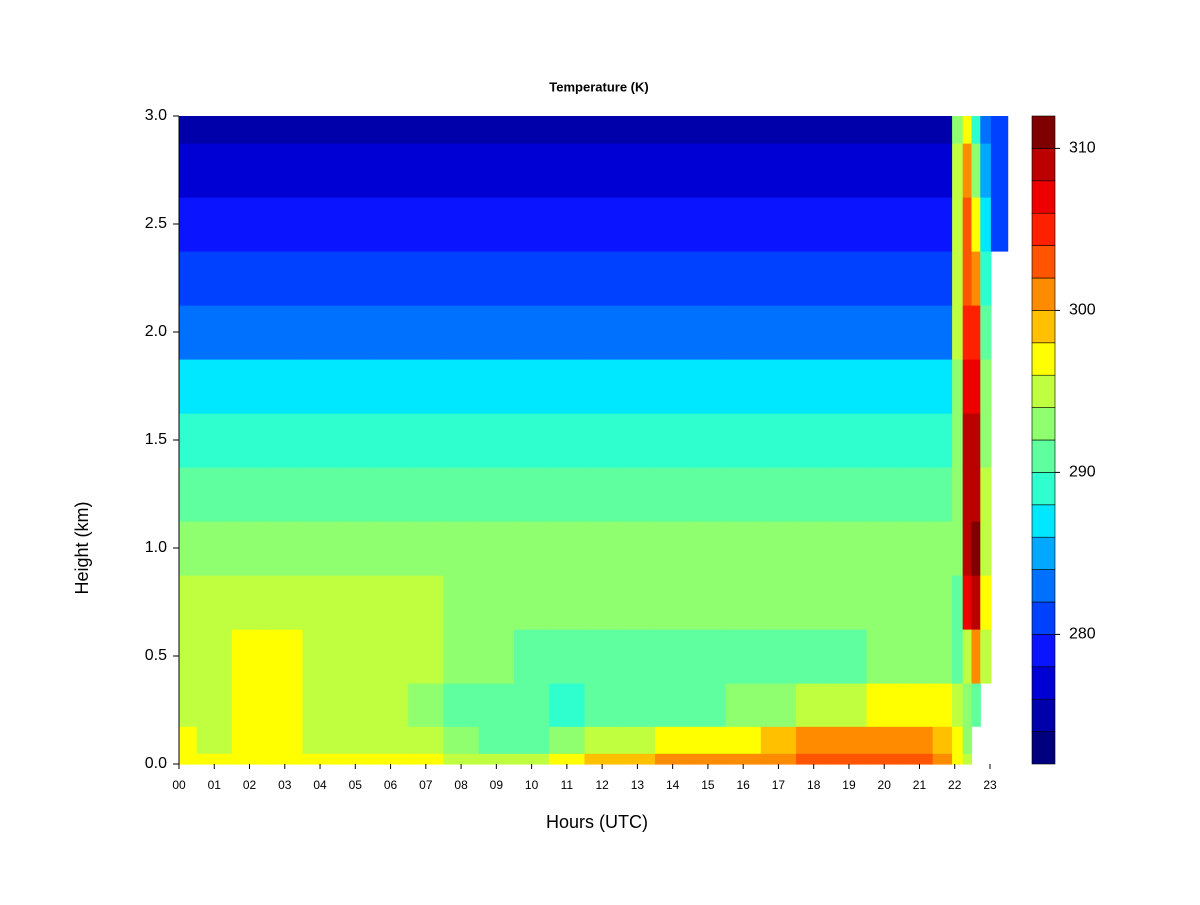 The width and height of the screenshot is (1200, 905). Describe the element at coordinates (920, 785) in the screenshot. I see `x-tick-label: 21` at that location.